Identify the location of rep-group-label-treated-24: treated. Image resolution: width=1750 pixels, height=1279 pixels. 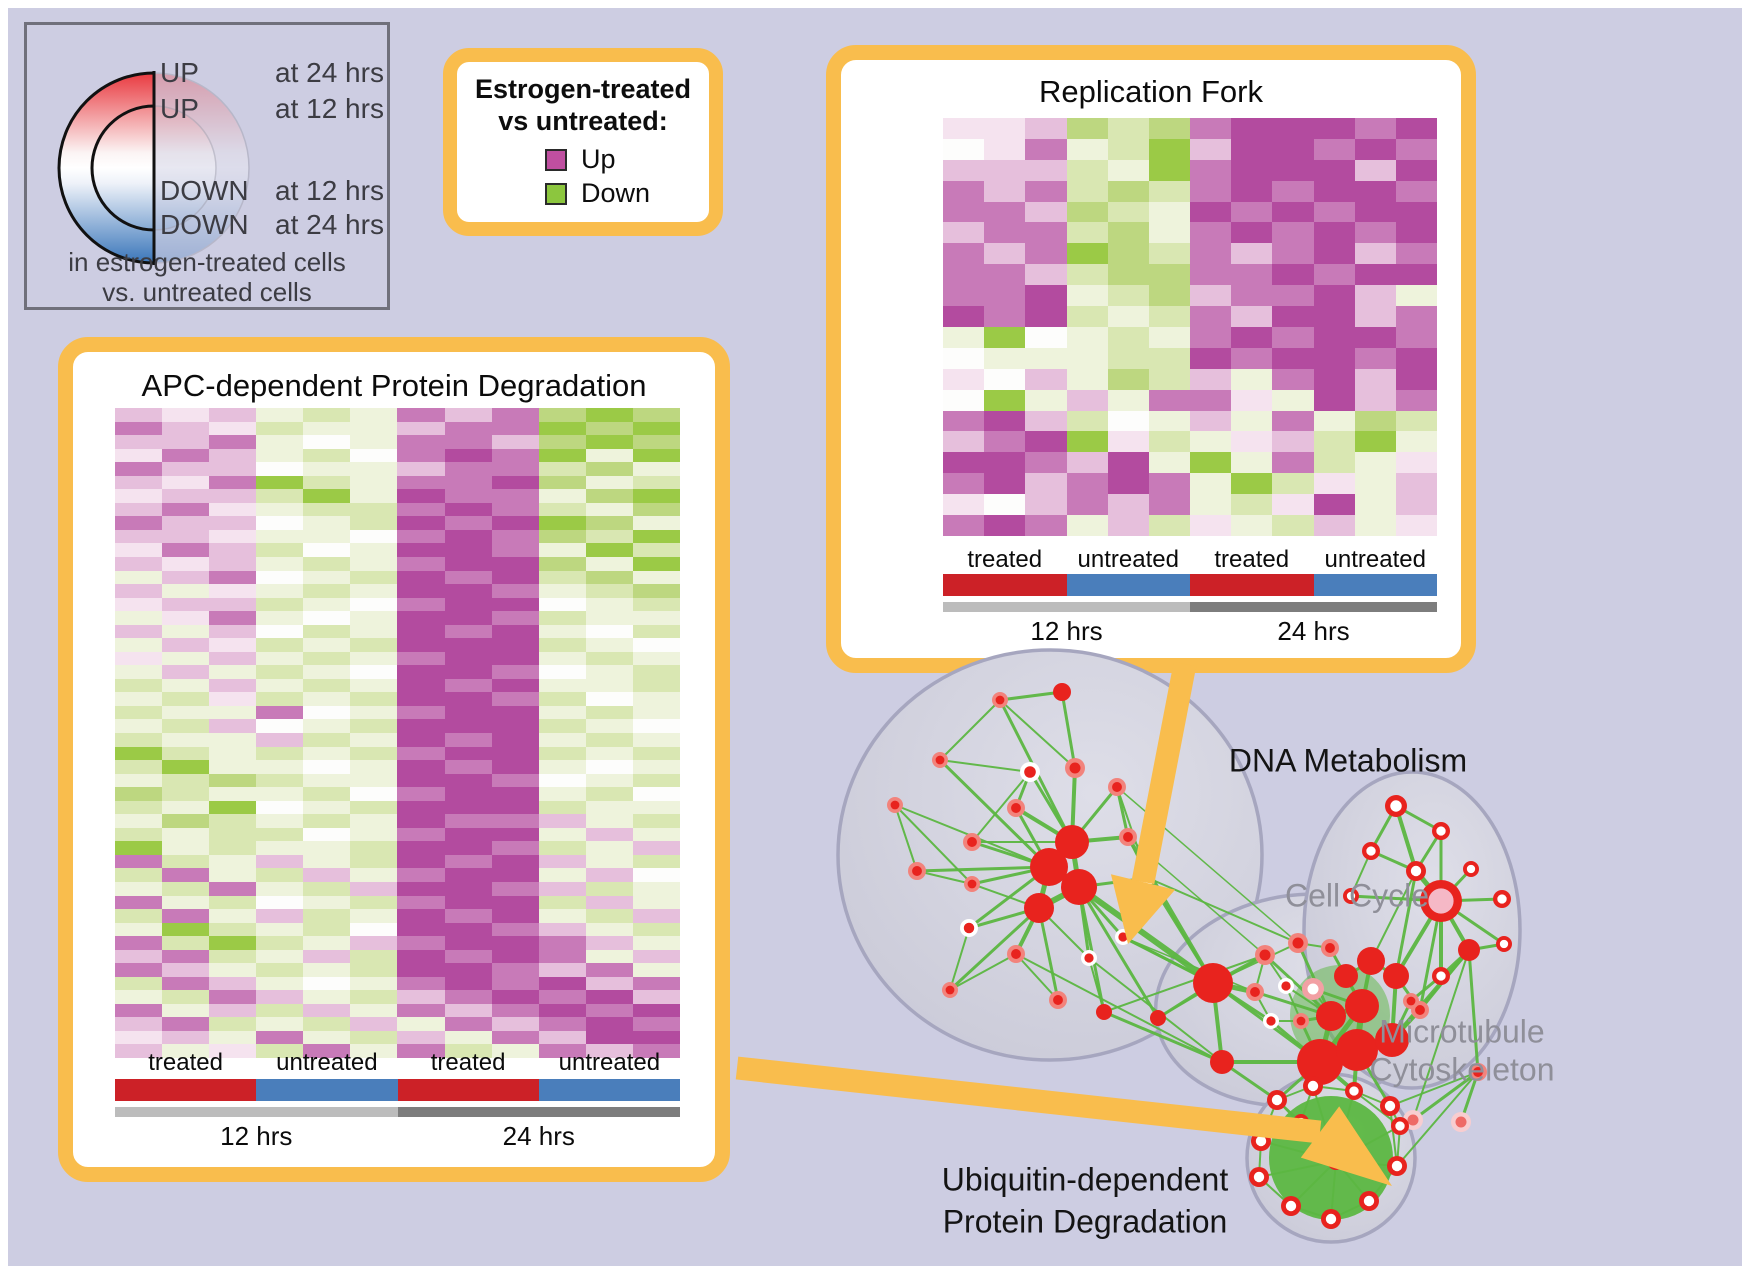
(1252, 559).